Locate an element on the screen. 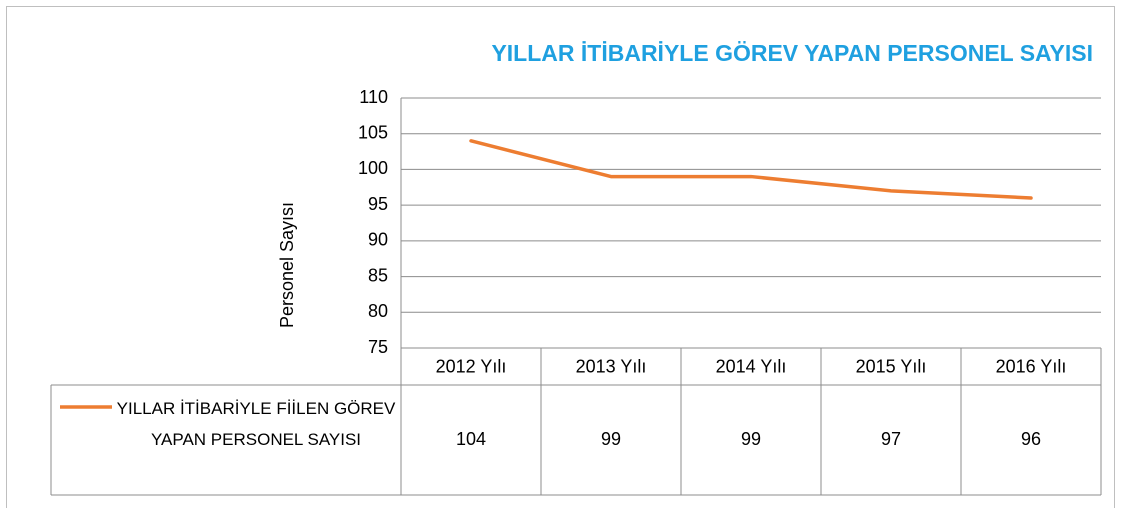  y-tick-label: 75 is located at coordinates (378, 347).